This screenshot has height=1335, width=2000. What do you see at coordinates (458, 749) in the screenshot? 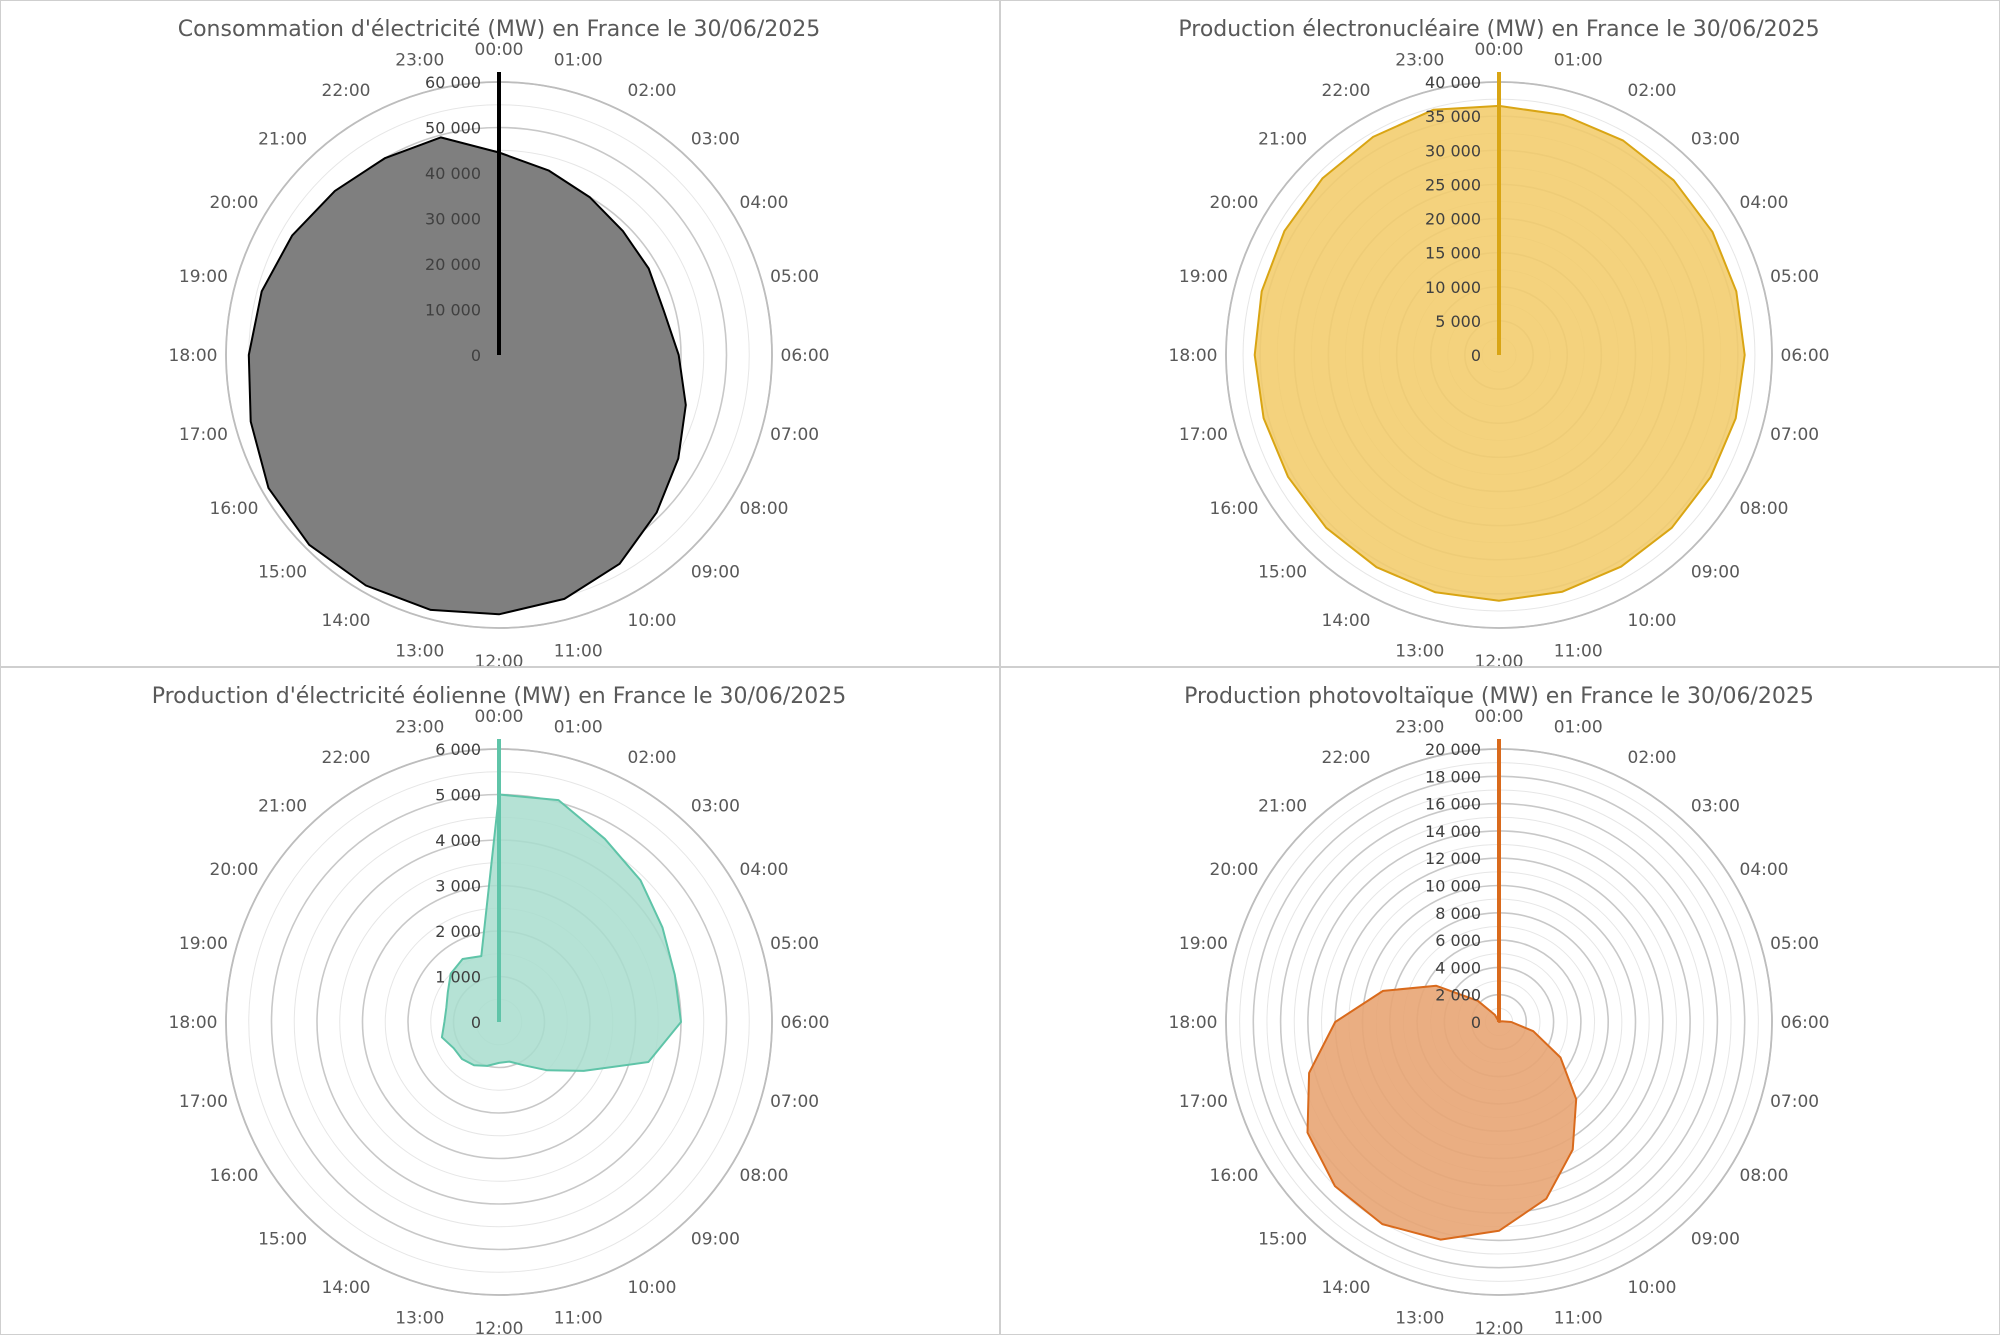
I see `tick-label: 6 000` at bounding box center [458, 749].